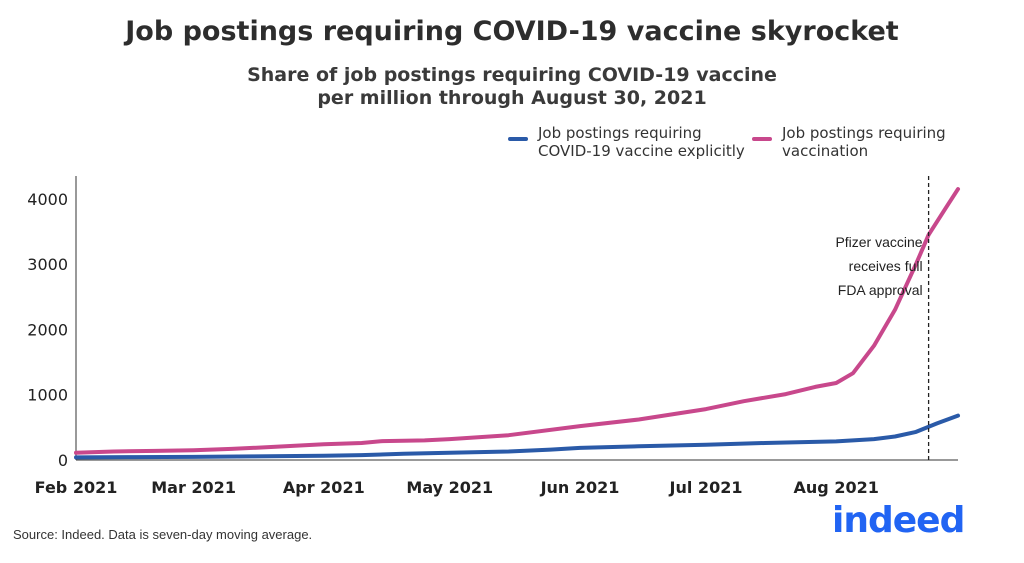  I want to click on legend-label-explicit-line-2: COVID-19 vaccine explicitly, so click(641, 151).